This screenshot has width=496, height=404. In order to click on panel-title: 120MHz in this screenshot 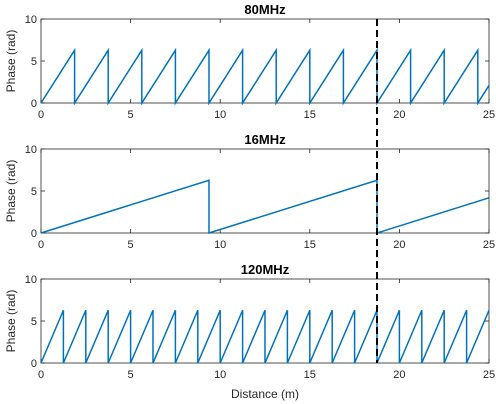, I will do `click(265, 269)`.